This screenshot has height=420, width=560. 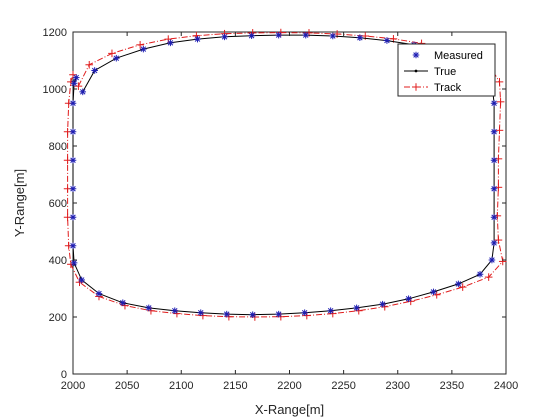 I want to click on legend-label-track: Track, so click(x=448, y=88).